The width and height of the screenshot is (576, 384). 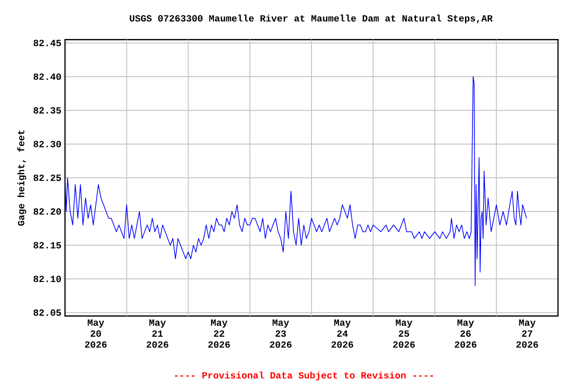 I want to click on x-tick-label: May 22 2026, so click(x=219, y=334).